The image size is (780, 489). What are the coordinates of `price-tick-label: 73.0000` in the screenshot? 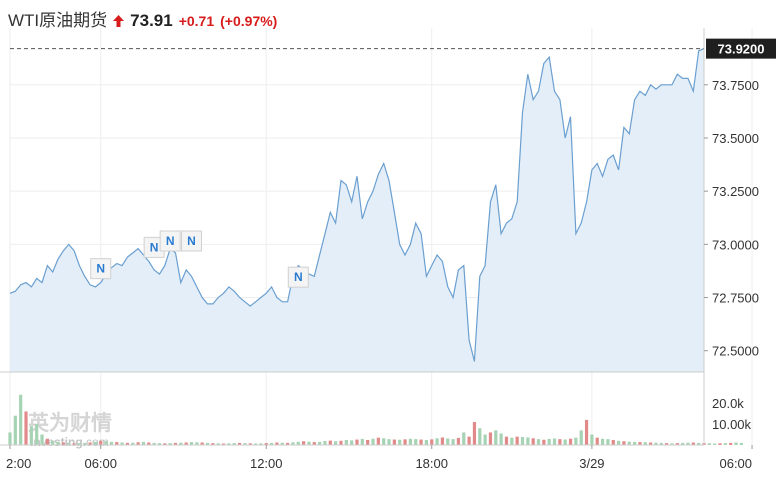 It's located at (735, 244).